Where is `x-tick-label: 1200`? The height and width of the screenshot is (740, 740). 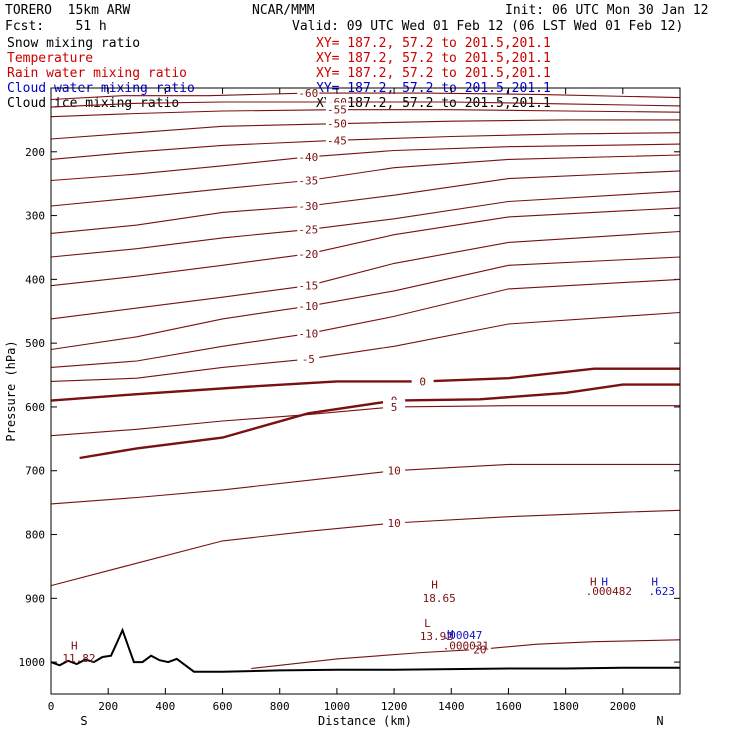 x-tick-label: 1200 is located at coordinates (394, 706).